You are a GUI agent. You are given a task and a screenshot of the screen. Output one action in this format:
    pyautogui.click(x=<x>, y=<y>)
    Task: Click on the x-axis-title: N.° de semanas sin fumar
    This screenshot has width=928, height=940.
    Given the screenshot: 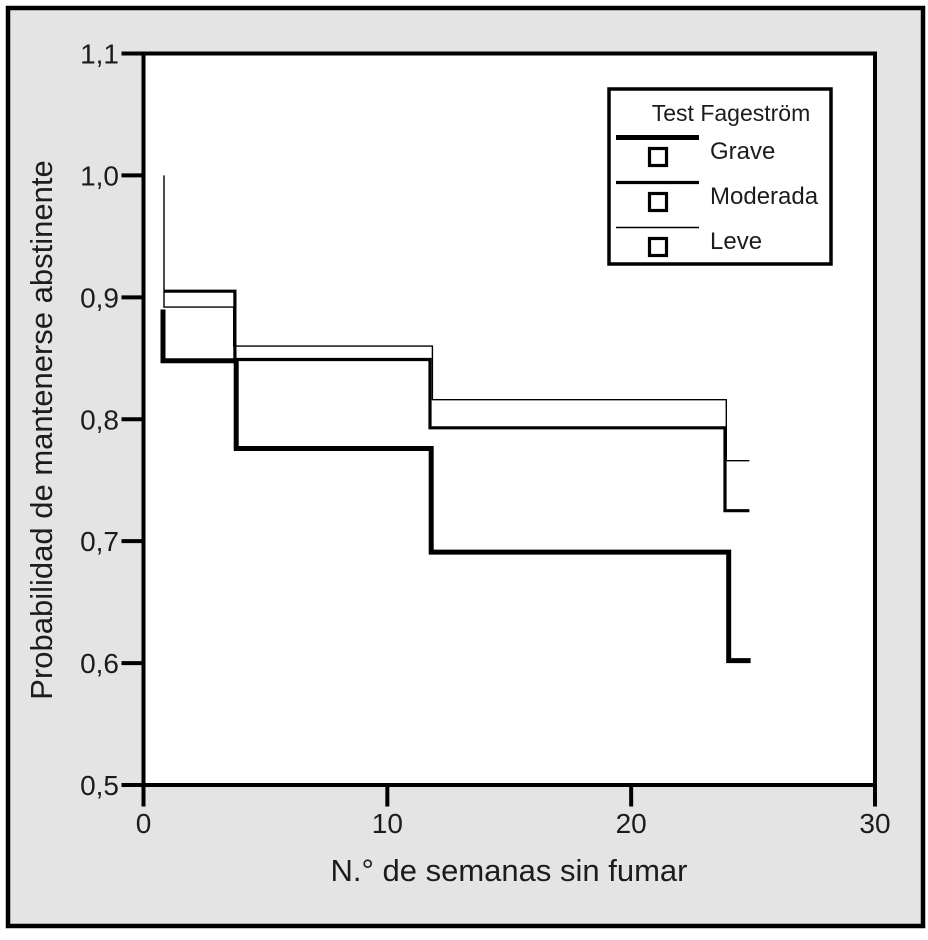 What is the action you would take?
    pyautogui.click(x=509, y=870)
    